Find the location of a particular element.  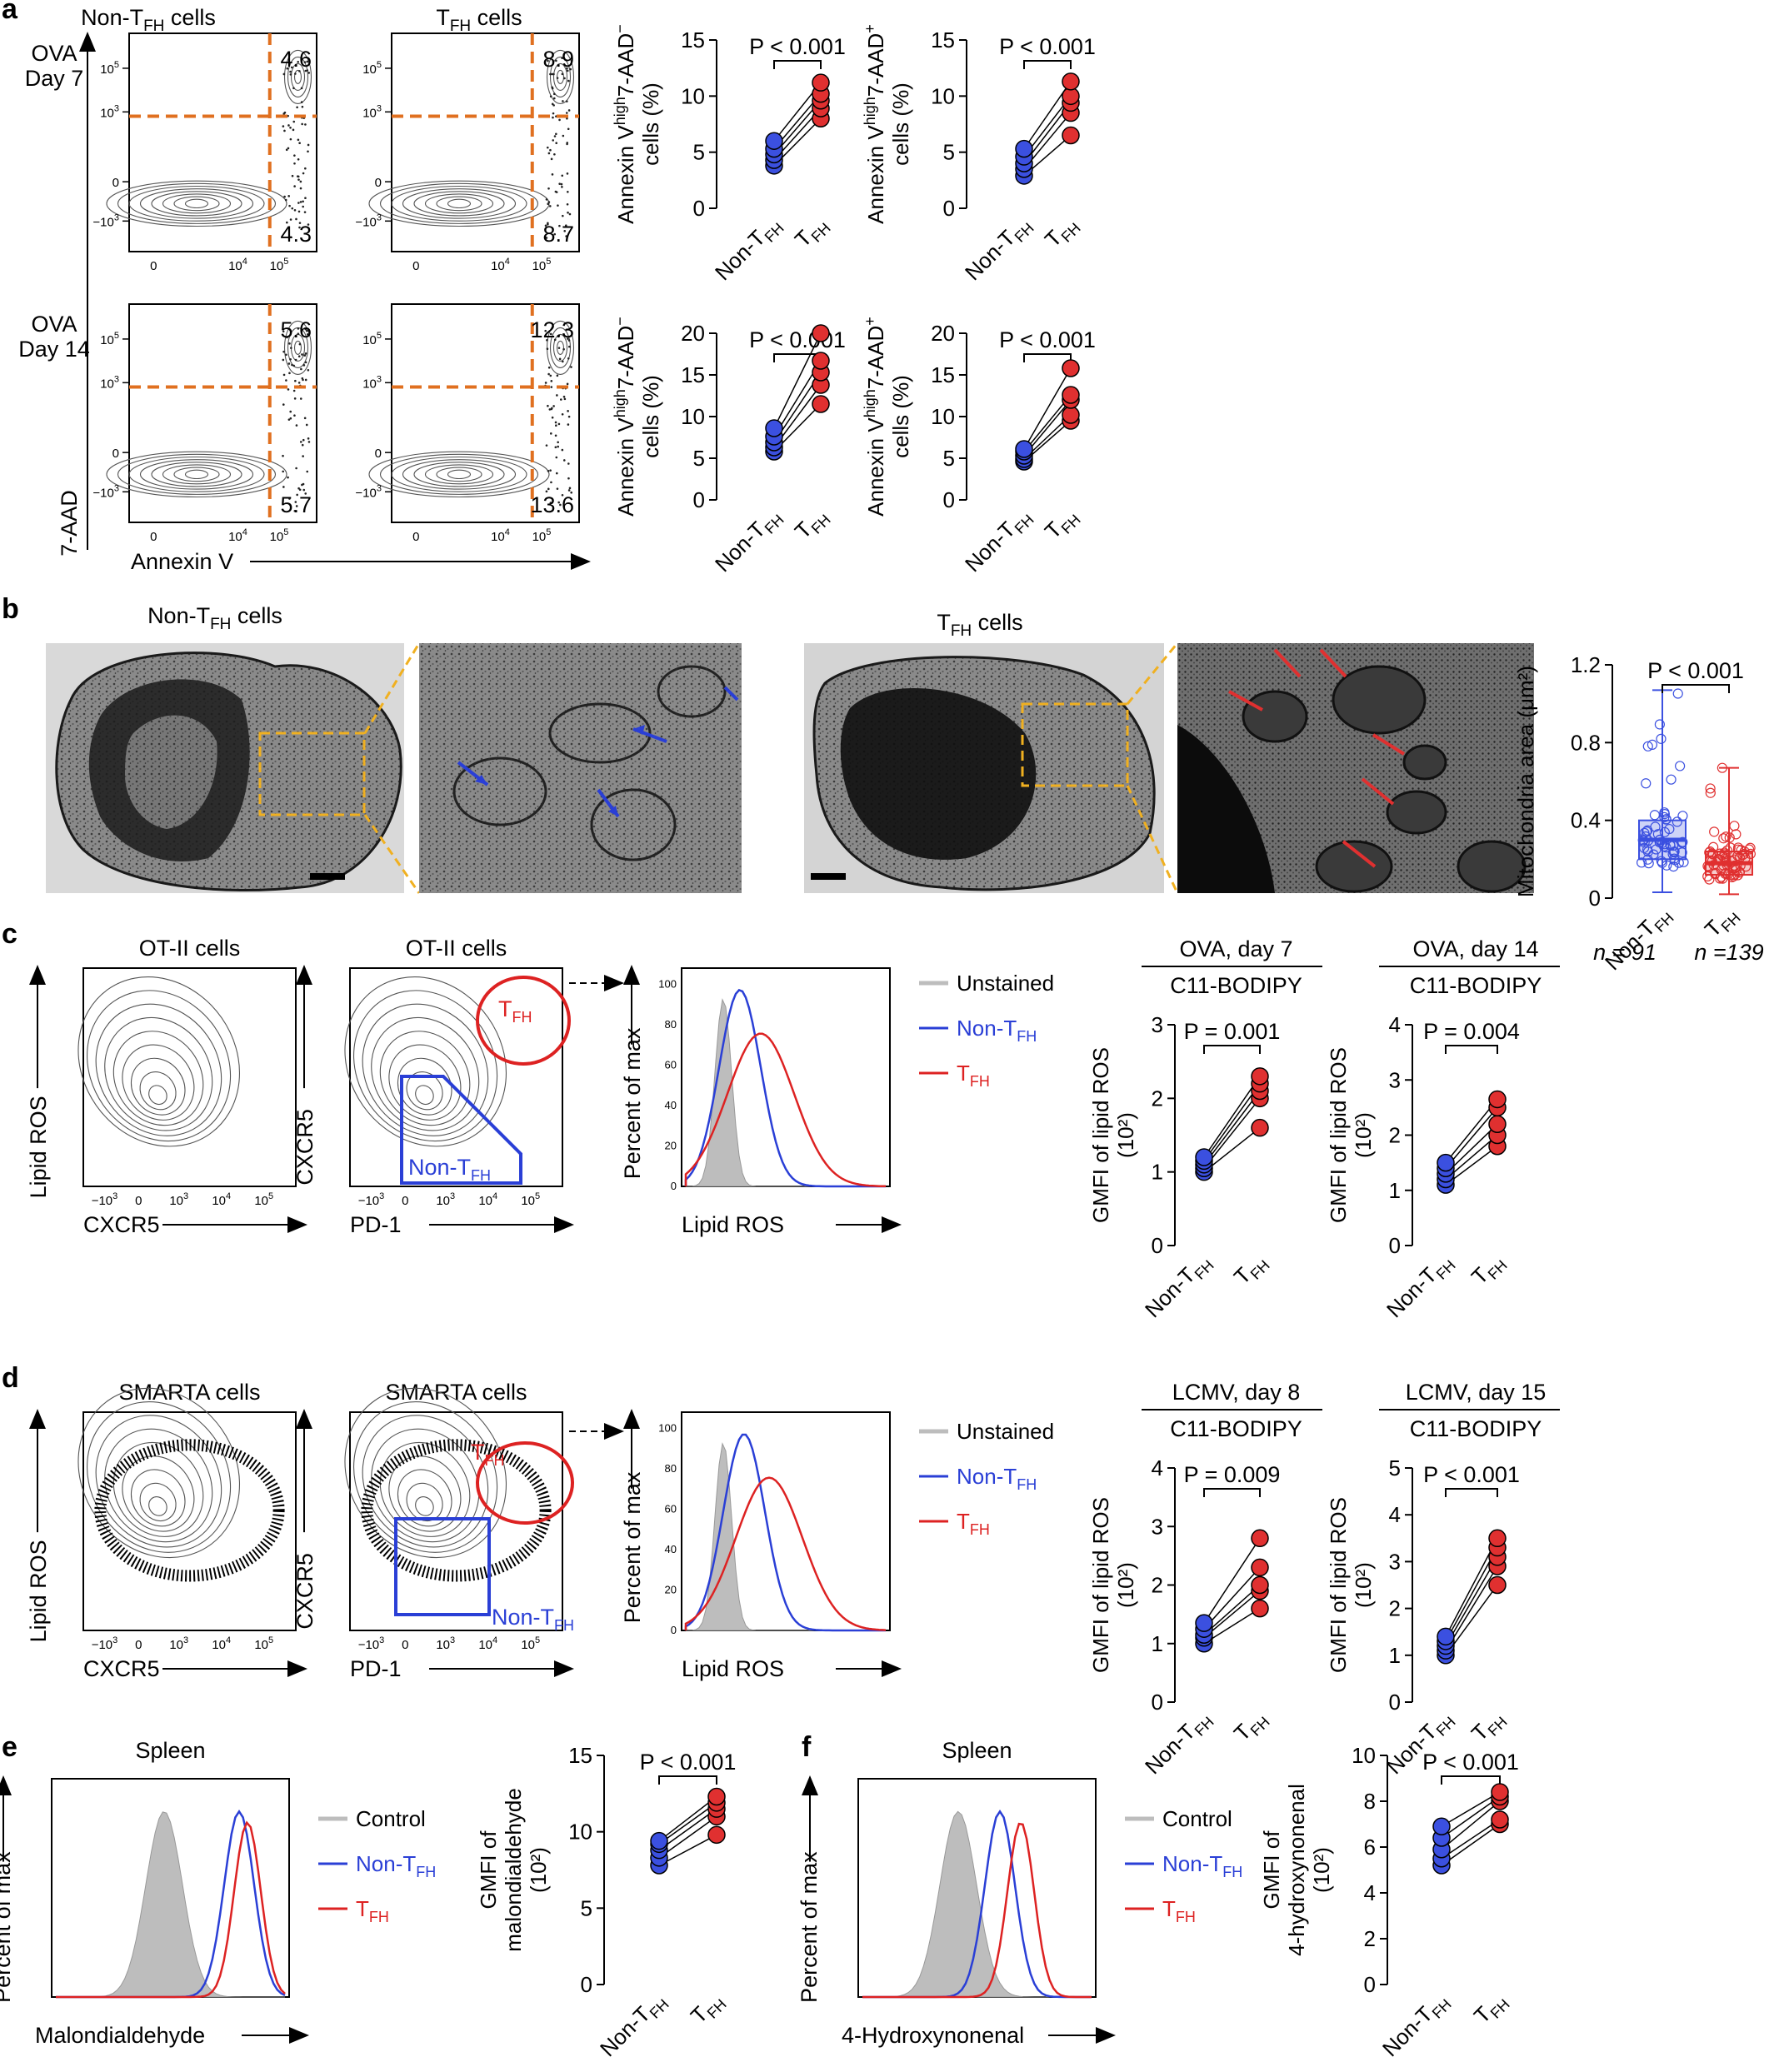

y-tick-label: 80 is located at coordinates (671, 1024).